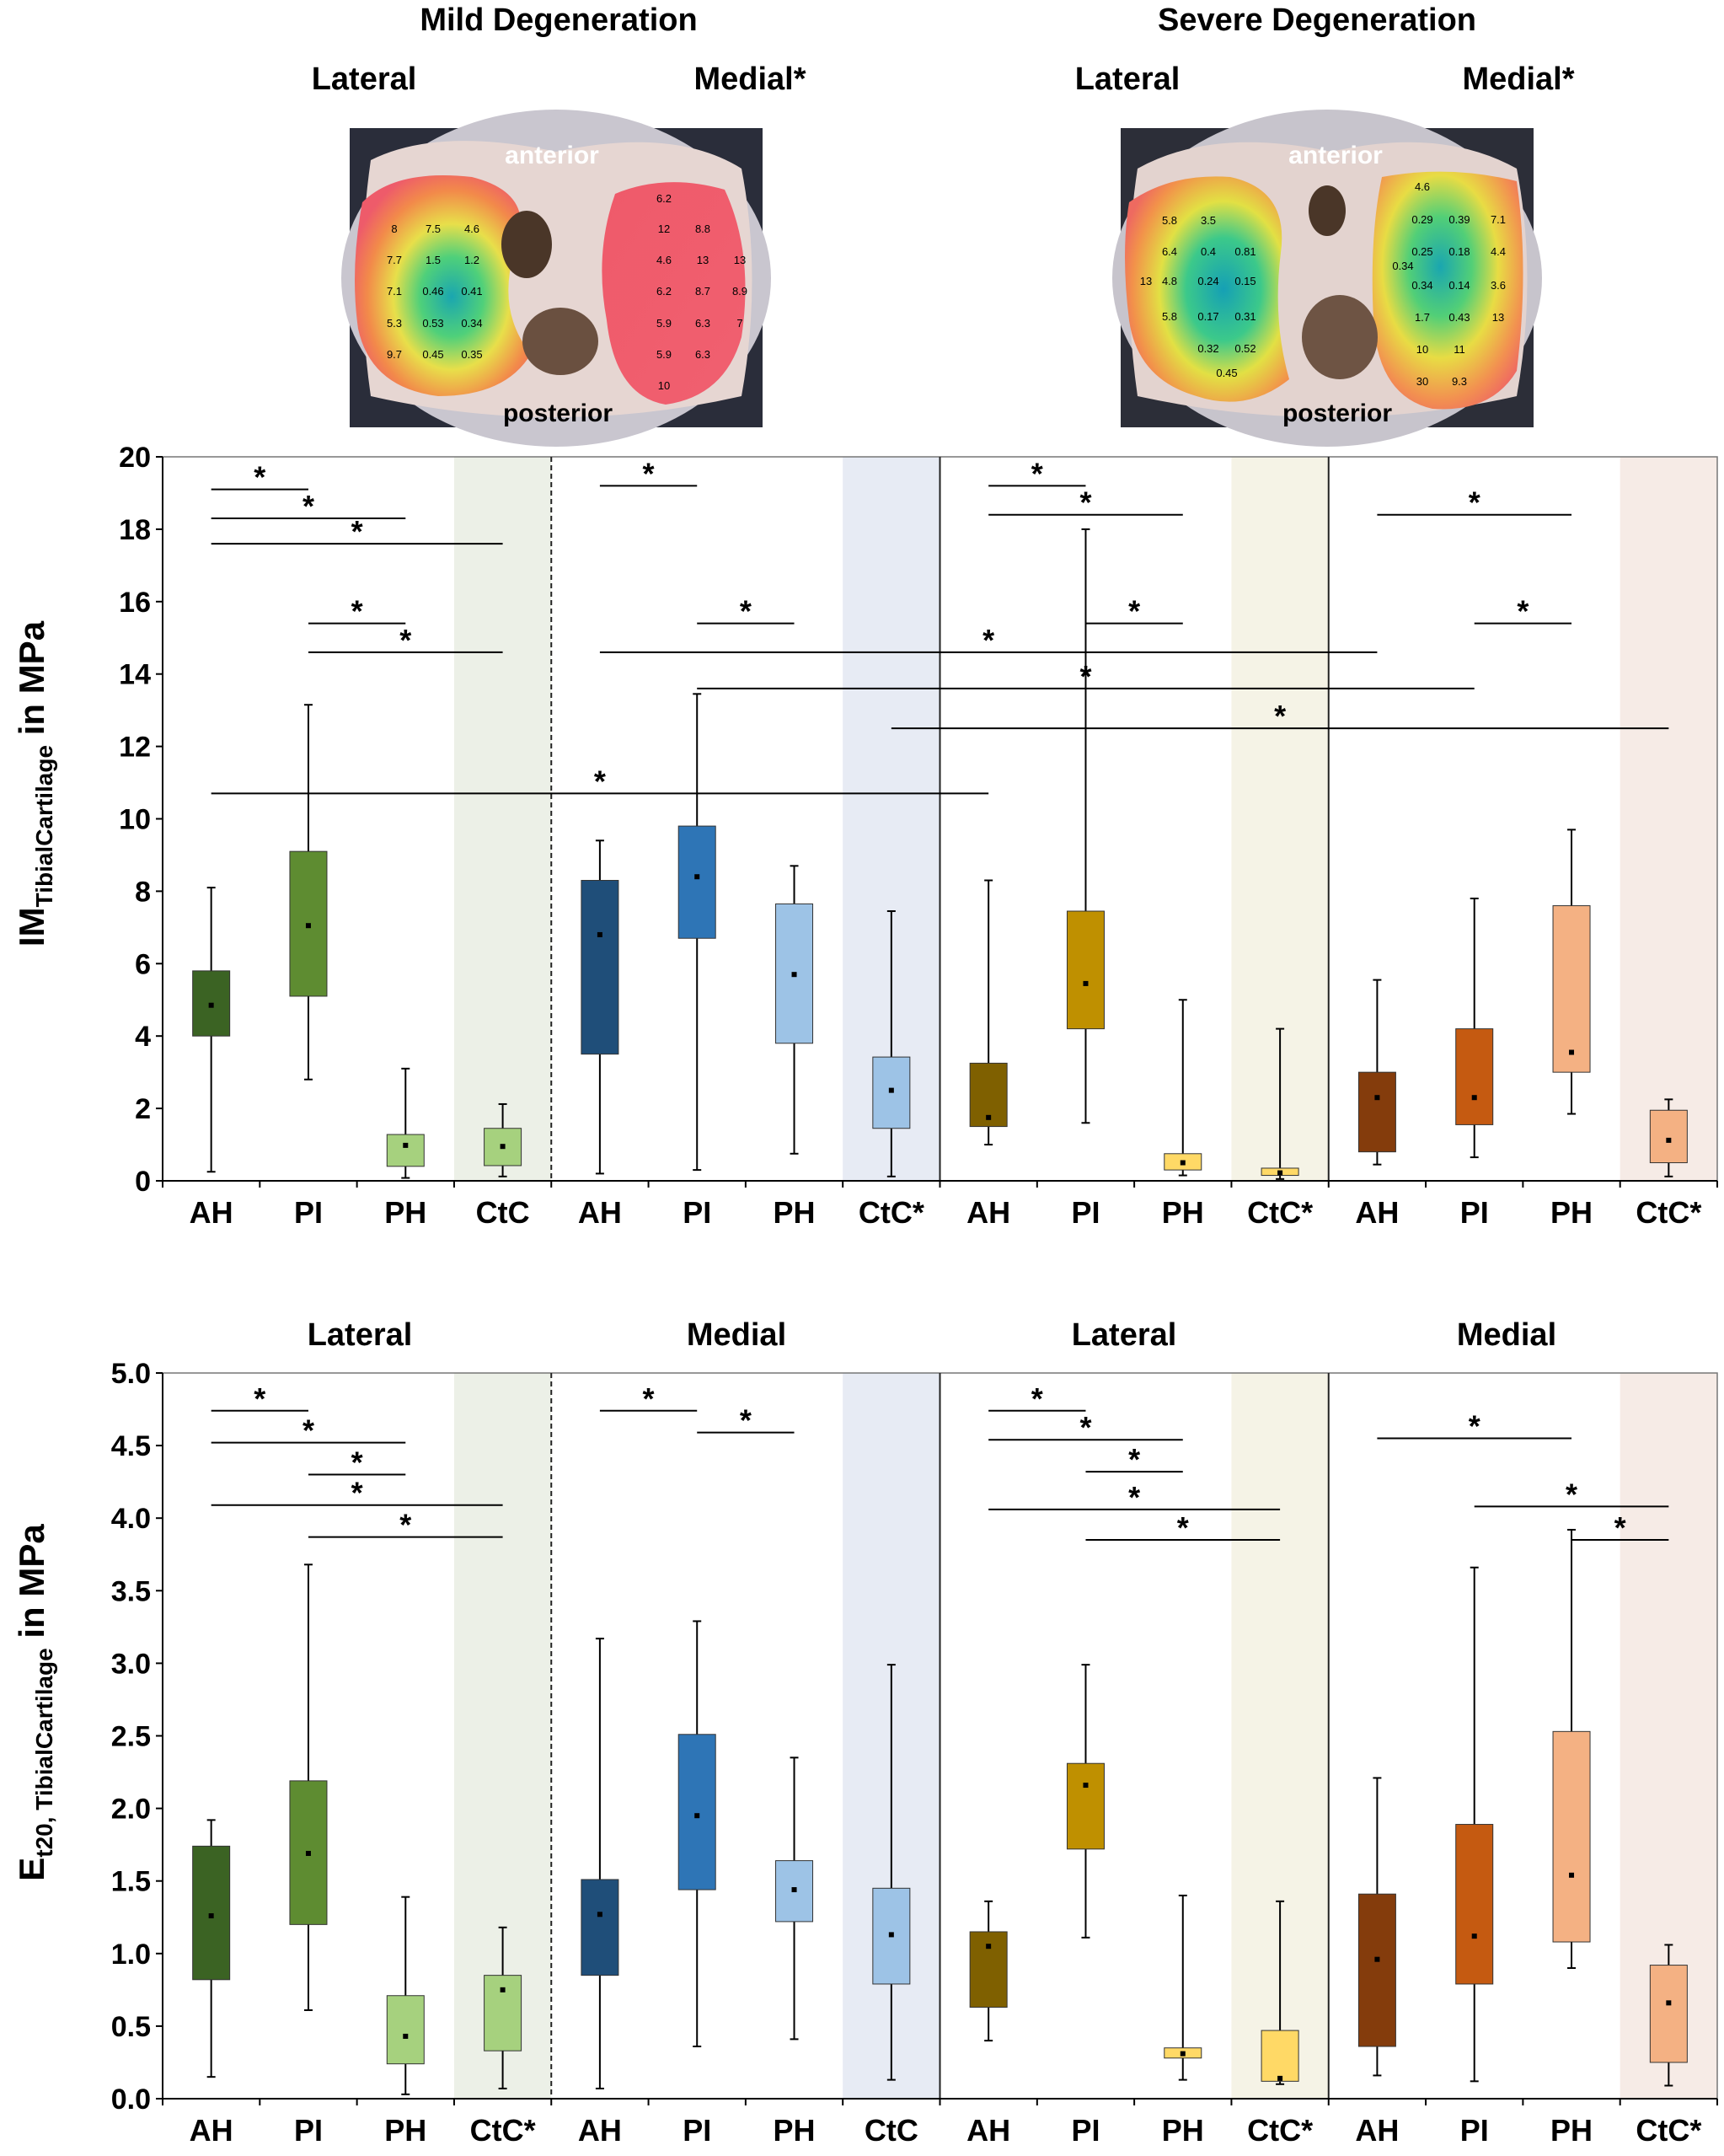  I want to click on y-tick-label: 4, so click(143, 1037).